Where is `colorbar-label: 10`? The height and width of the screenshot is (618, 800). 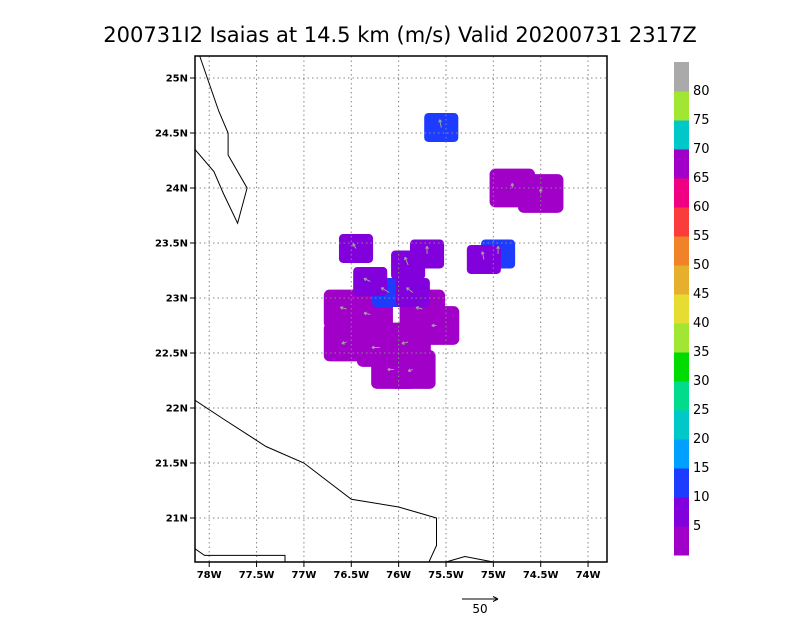
colorbar-label: 10 is located at coordinates (701, 497).